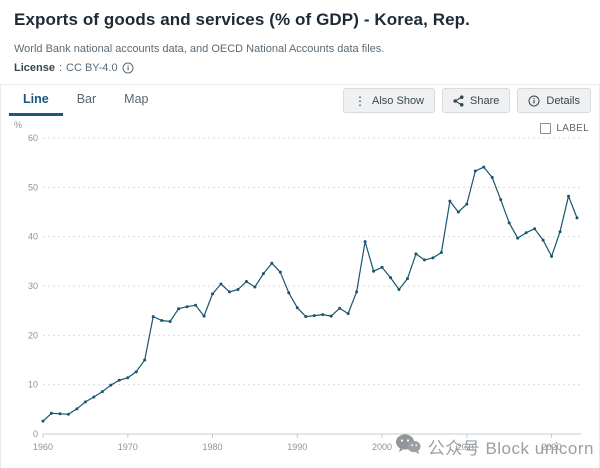 This screenshot has width=600, height=468. I want to click on chart-toolbar: ⋮ Also Show Share Details, so click(467, 100).